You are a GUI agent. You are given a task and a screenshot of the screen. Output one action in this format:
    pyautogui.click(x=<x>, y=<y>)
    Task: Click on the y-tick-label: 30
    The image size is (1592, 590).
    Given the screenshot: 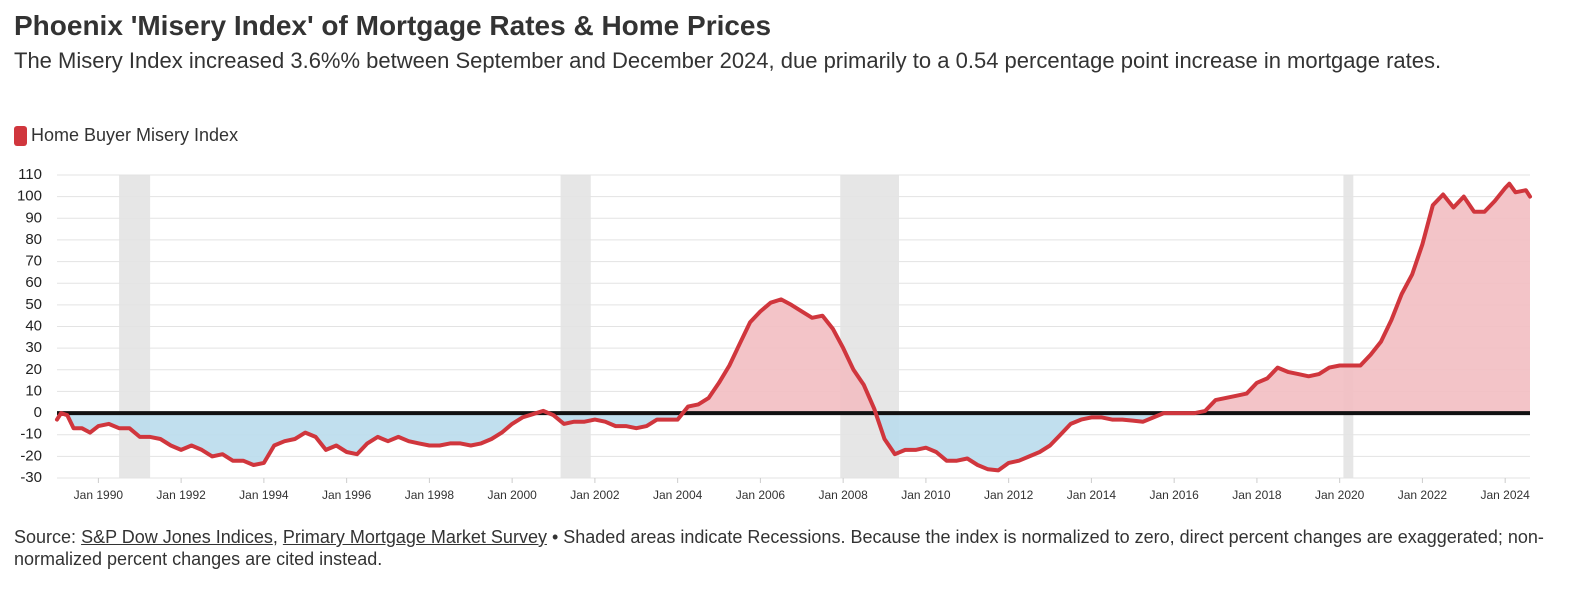 What is the action you would take?
    pyautogui.click(x=33, y=347)
    